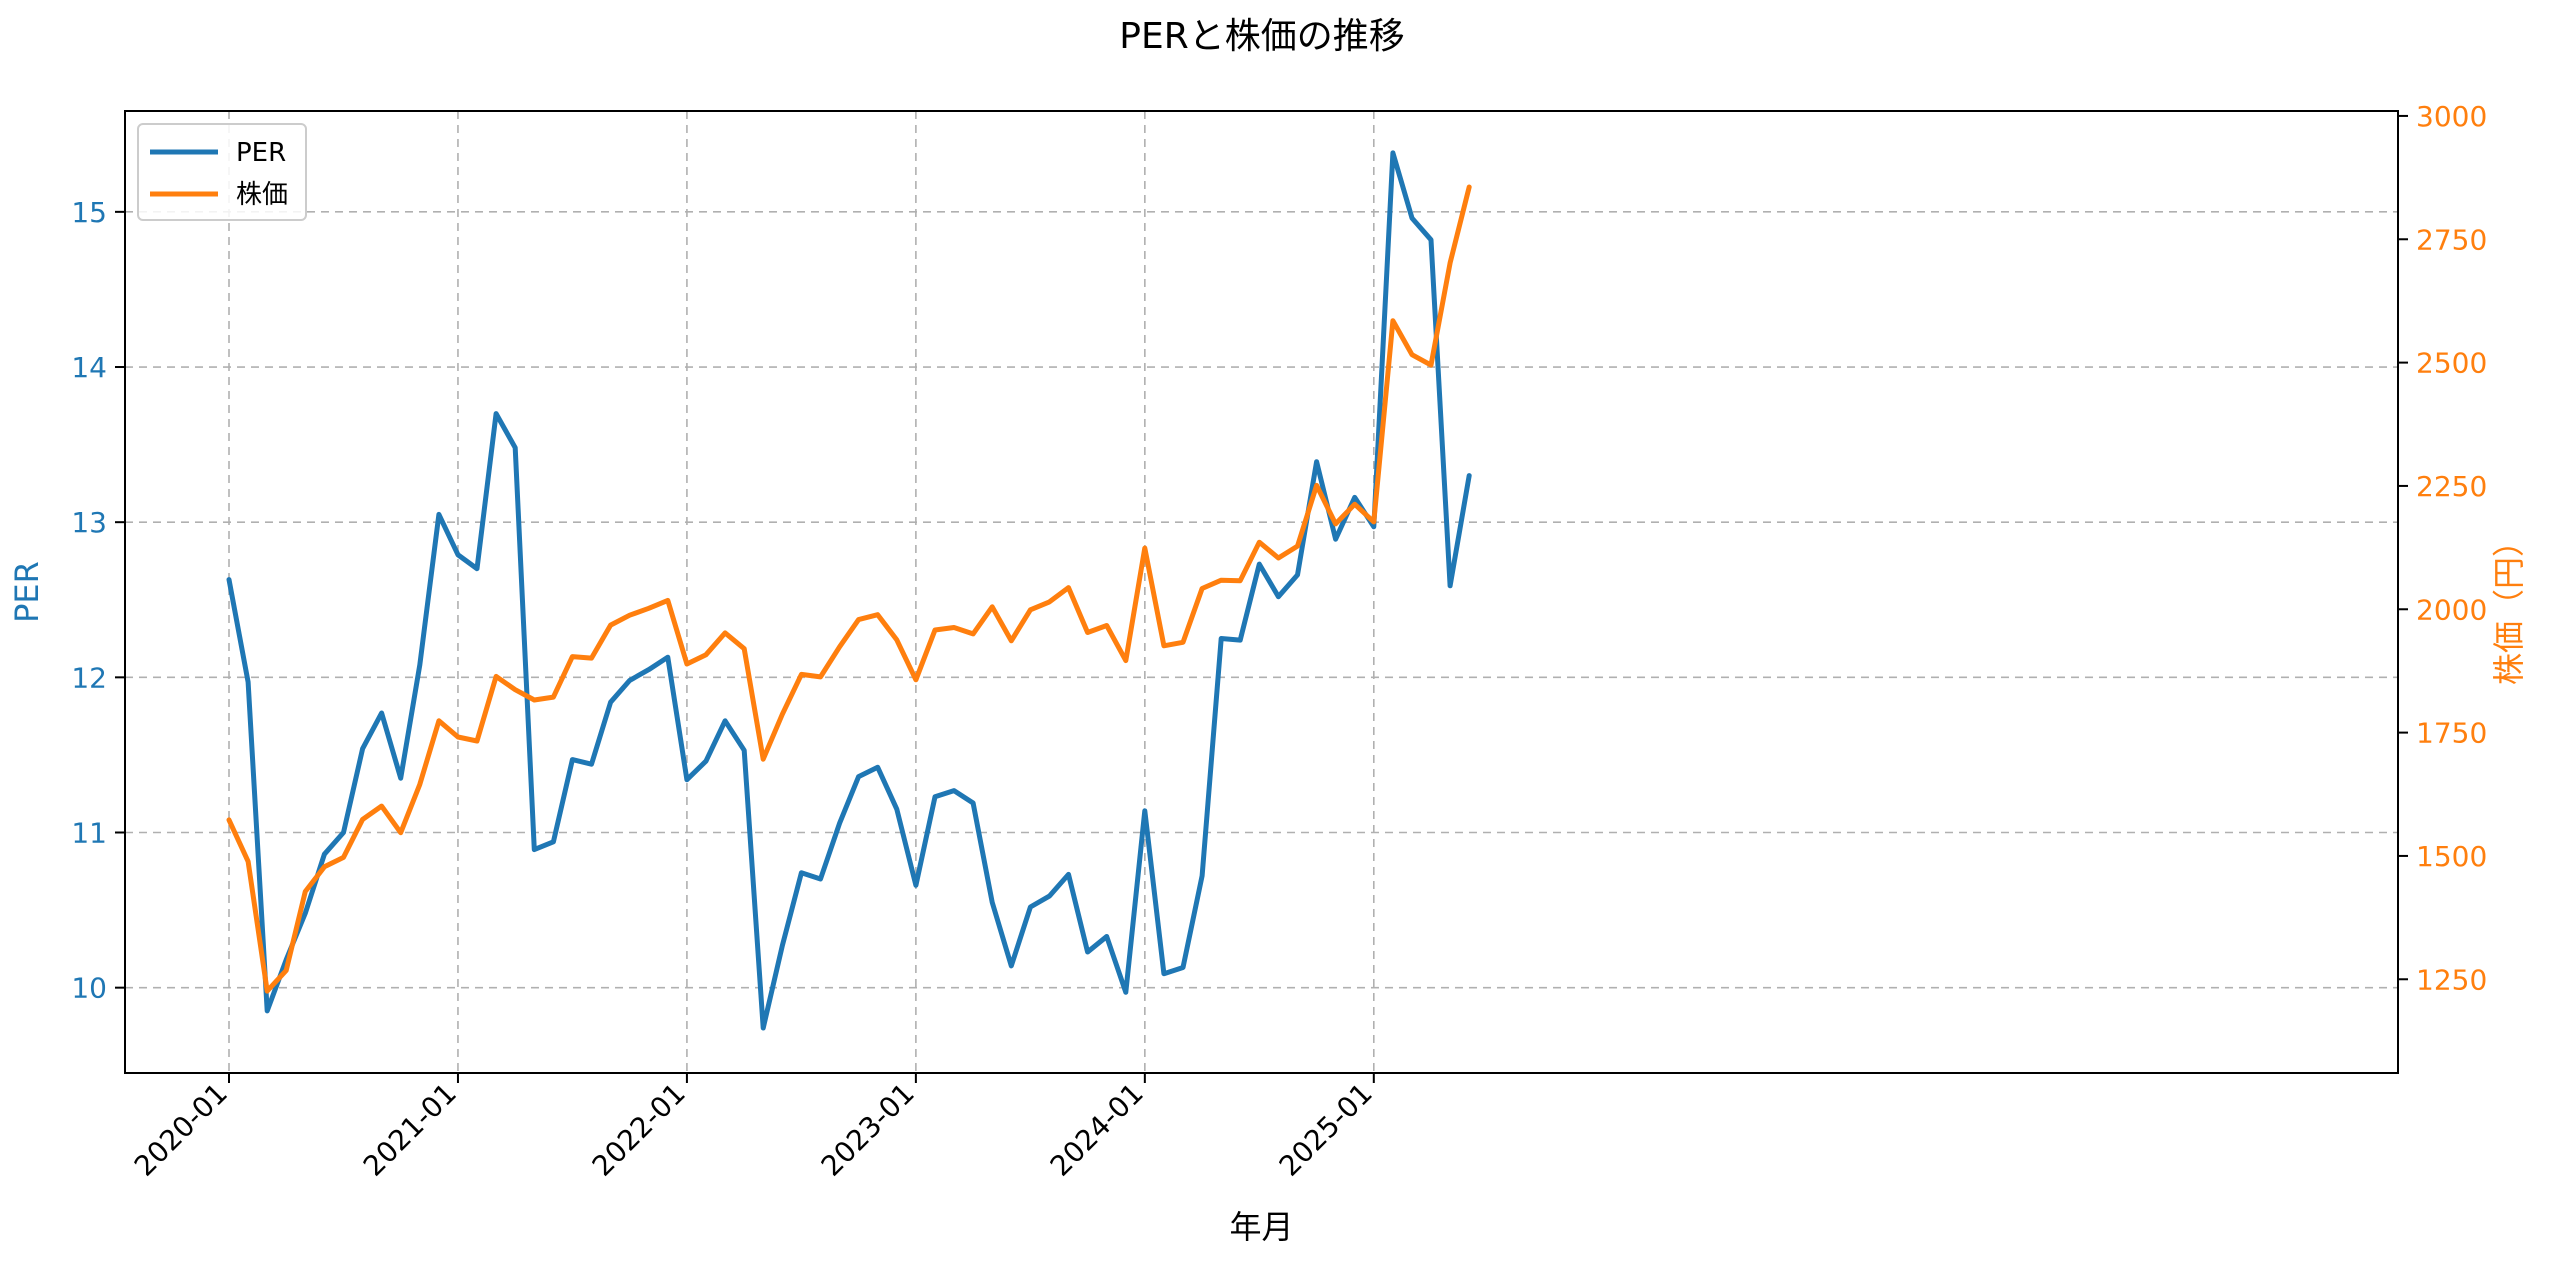 This screenshot has width=2560, height=1268. Describe the element at coordinates (89, 677) in the screenshot. I see `y-left-tick-label: 12` at that location.